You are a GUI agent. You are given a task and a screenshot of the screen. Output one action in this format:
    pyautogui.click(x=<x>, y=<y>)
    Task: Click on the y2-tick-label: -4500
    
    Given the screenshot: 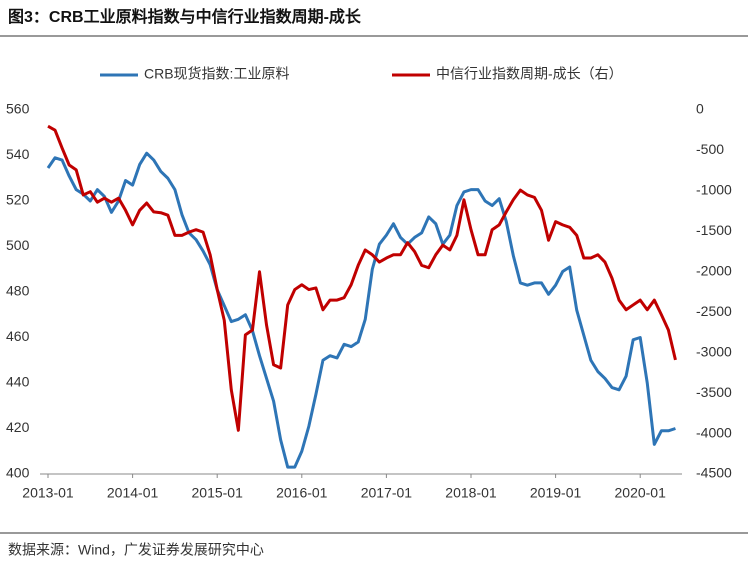 What is the action you would take?
    pyautogui.click(x=714, y=473)
    